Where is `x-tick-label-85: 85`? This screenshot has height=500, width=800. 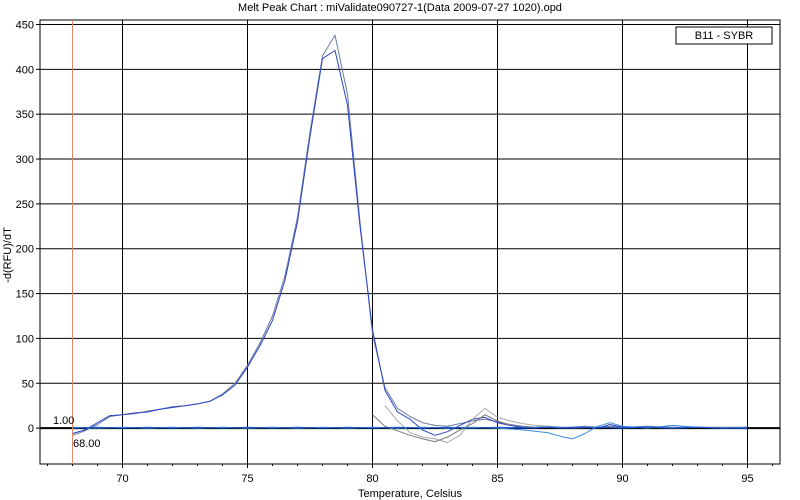
x-tick-label-85: 85 is located at coordinates (497, 479).